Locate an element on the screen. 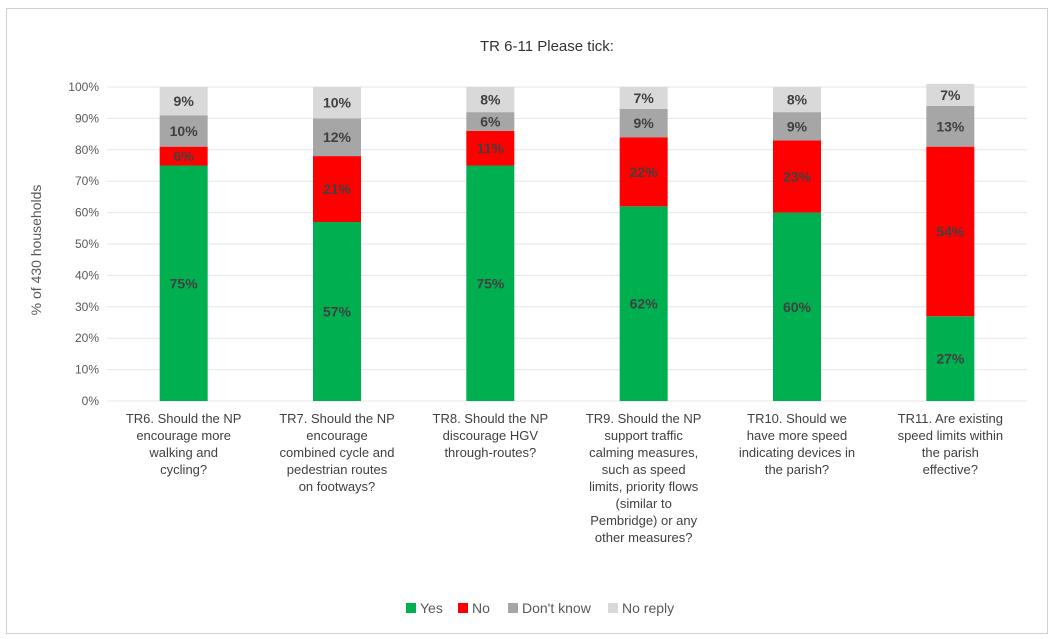 This screenshot has height=639, width=1056. category-label-line: such as speed is located at coordinates (644, 469).